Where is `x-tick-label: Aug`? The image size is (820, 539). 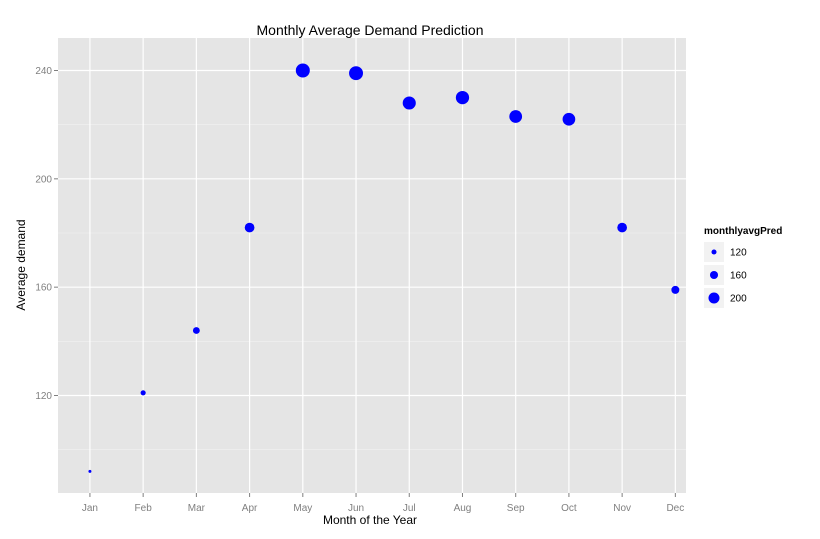 x-tick-label: Aug is located at coordinates (463, 508).